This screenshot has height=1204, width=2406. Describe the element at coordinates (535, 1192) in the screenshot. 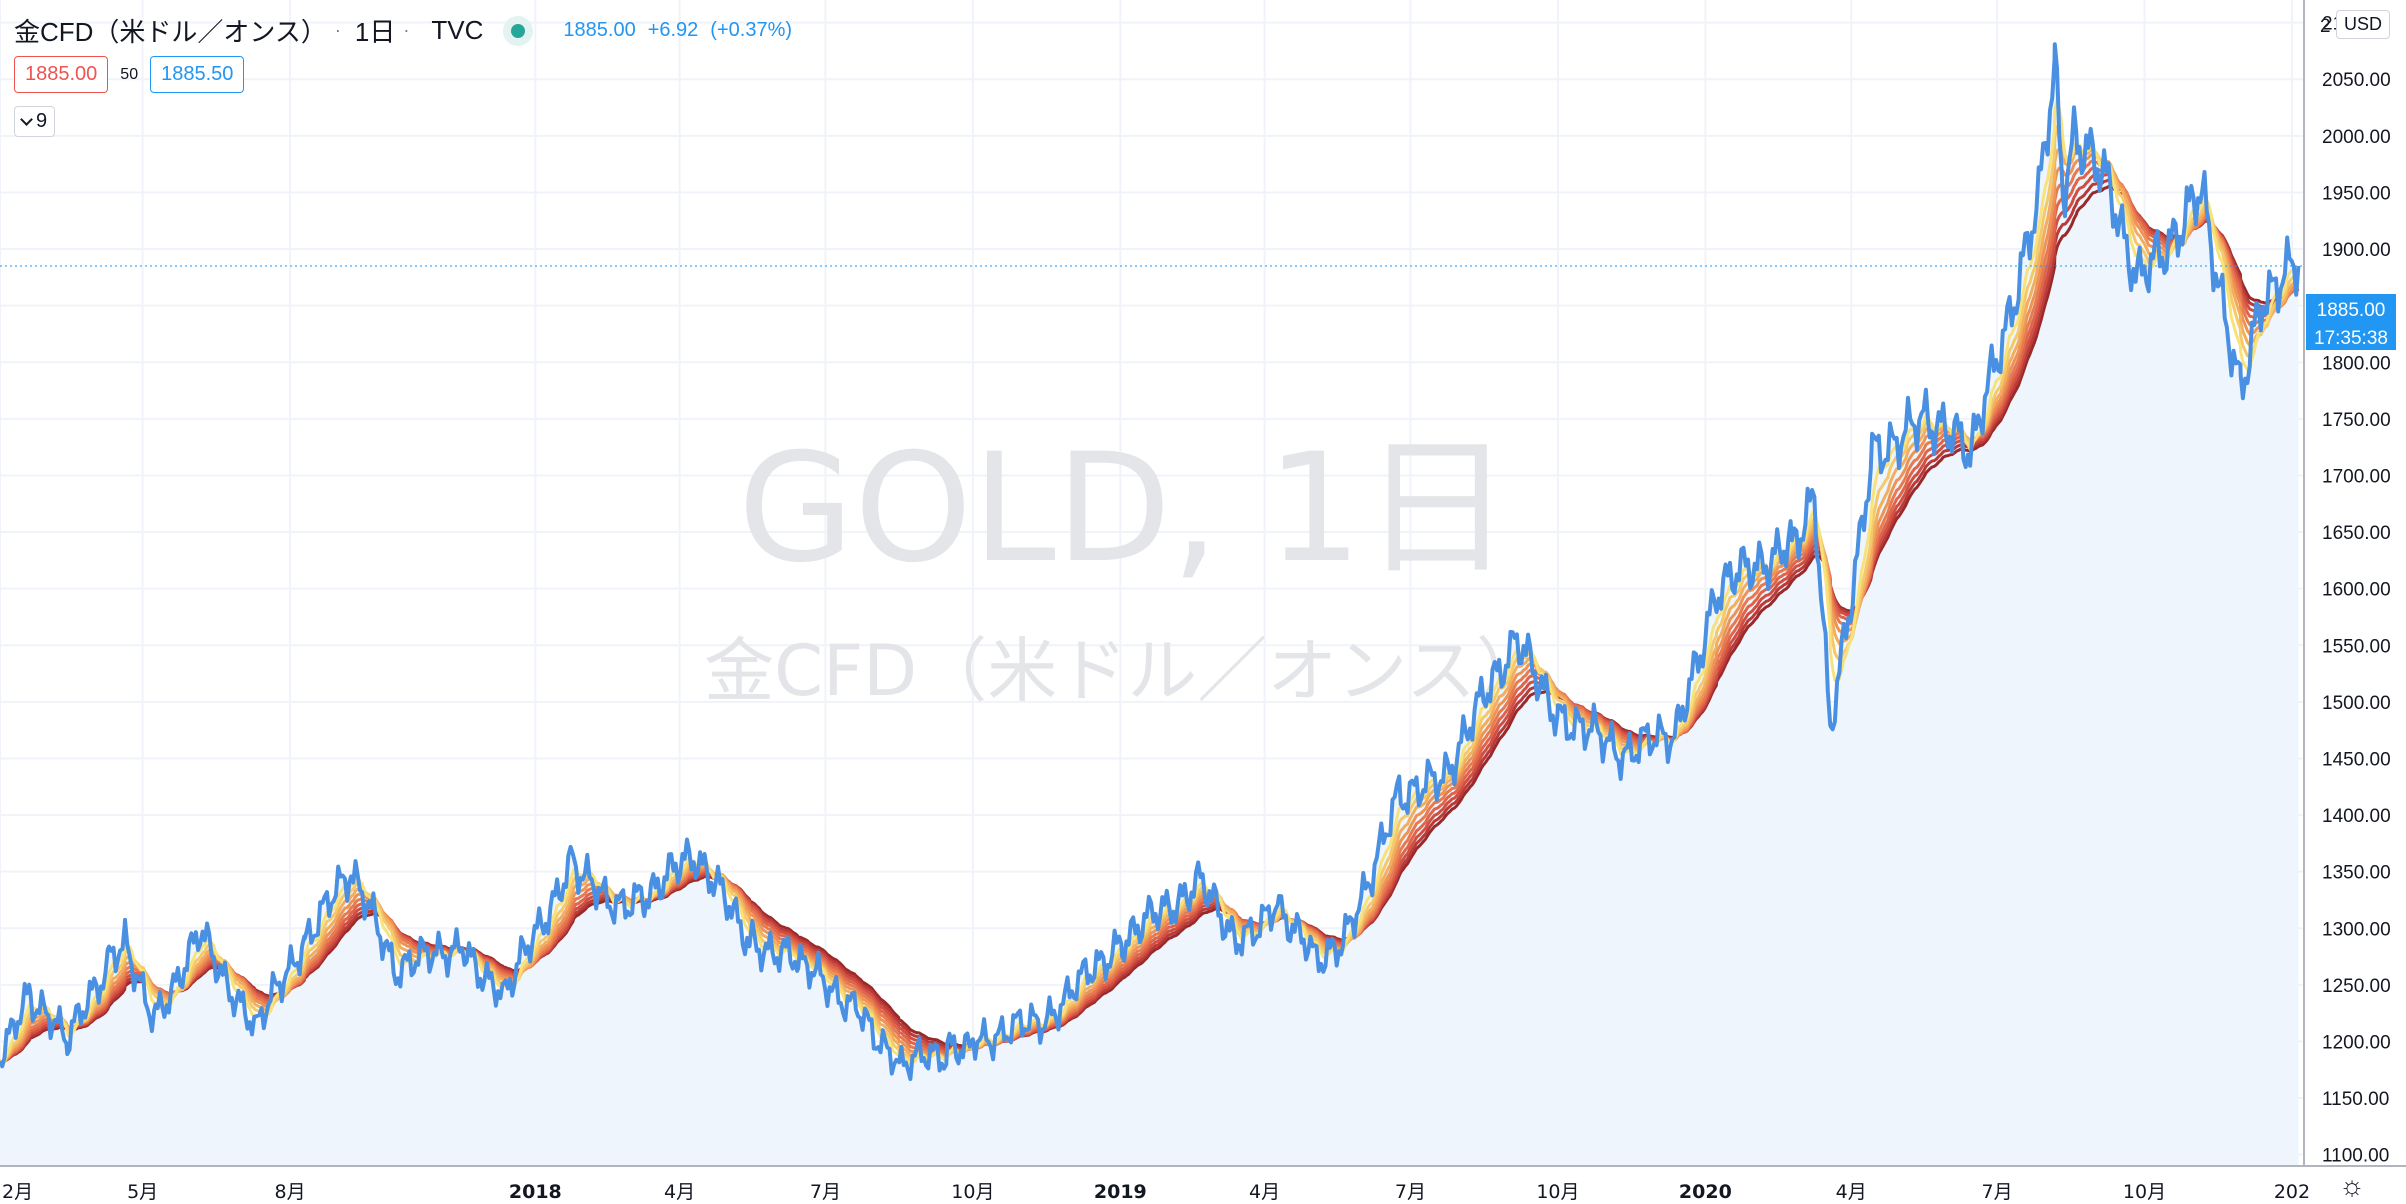

I see `time-tick-label: 2018` at that location.